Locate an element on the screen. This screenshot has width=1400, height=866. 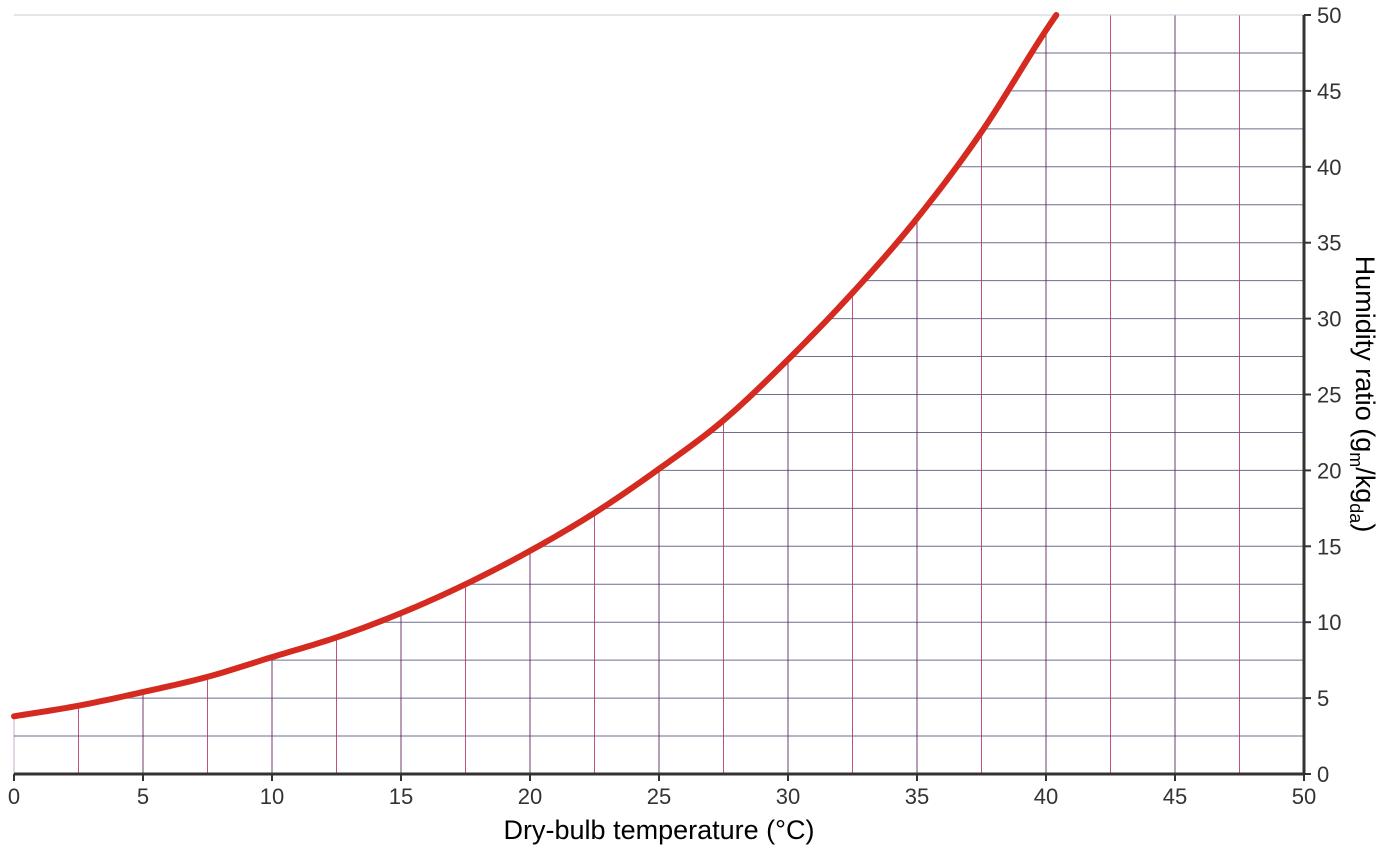
y-axis-title-slash: /kg is located at coordinates (1365, 485).